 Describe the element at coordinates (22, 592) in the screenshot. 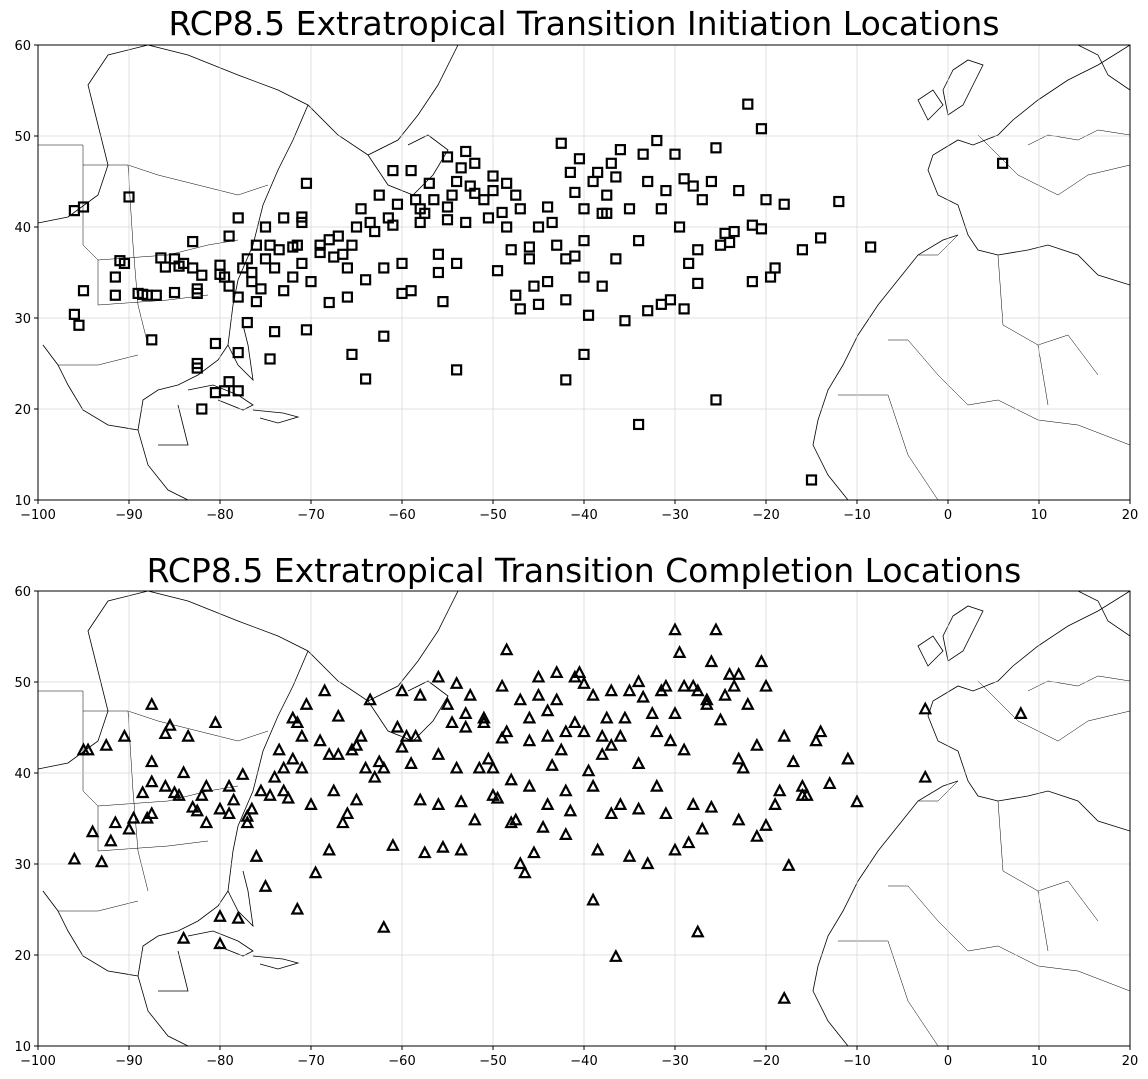

I see `y-tick-label: 60` at that location.